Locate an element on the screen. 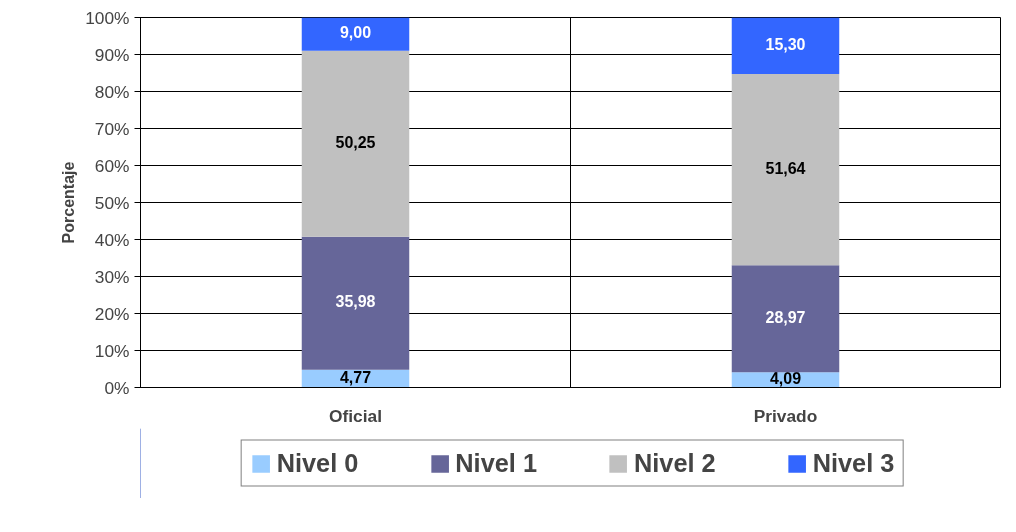 This screenshot has height=532, width=1016. y-tick-label: 40% is located at coordinates (112, 239).